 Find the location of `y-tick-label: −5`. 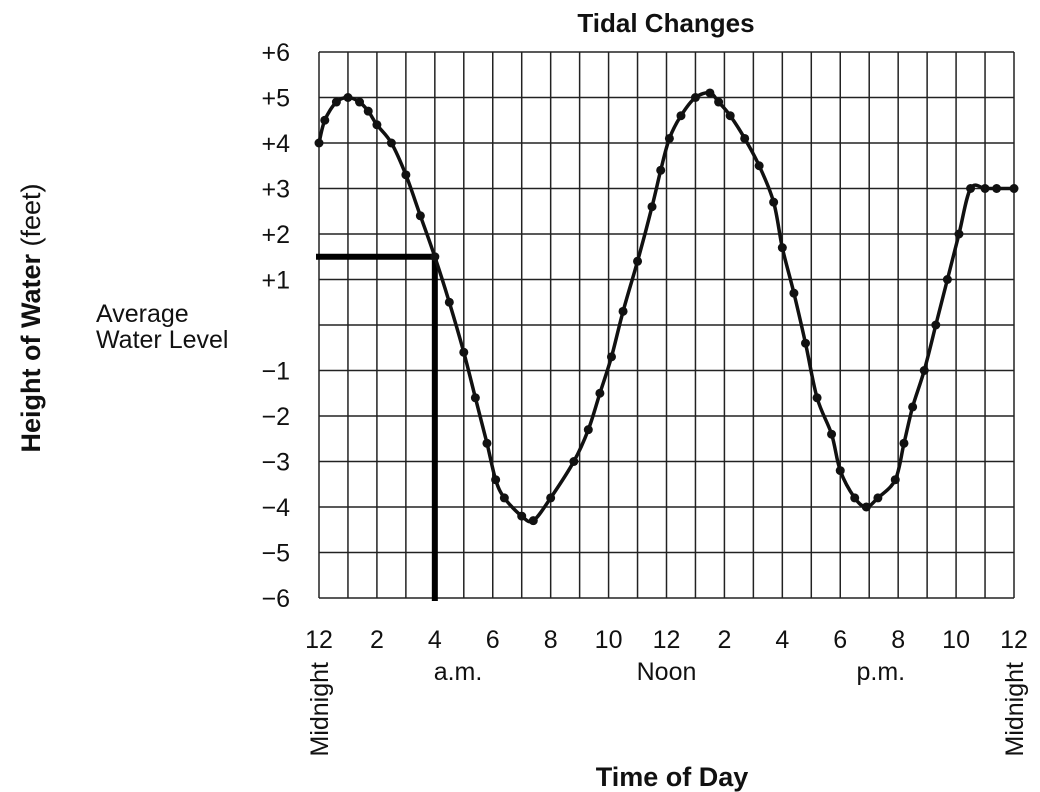

y-tick-label: −5 is located at coordinates (275, 554).